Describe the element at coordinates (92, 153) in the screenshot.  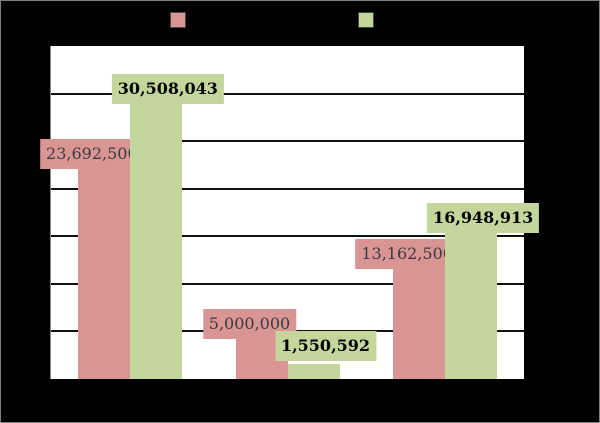
I see `data-label-series-1-cat-1: 23,692,500` at that location.